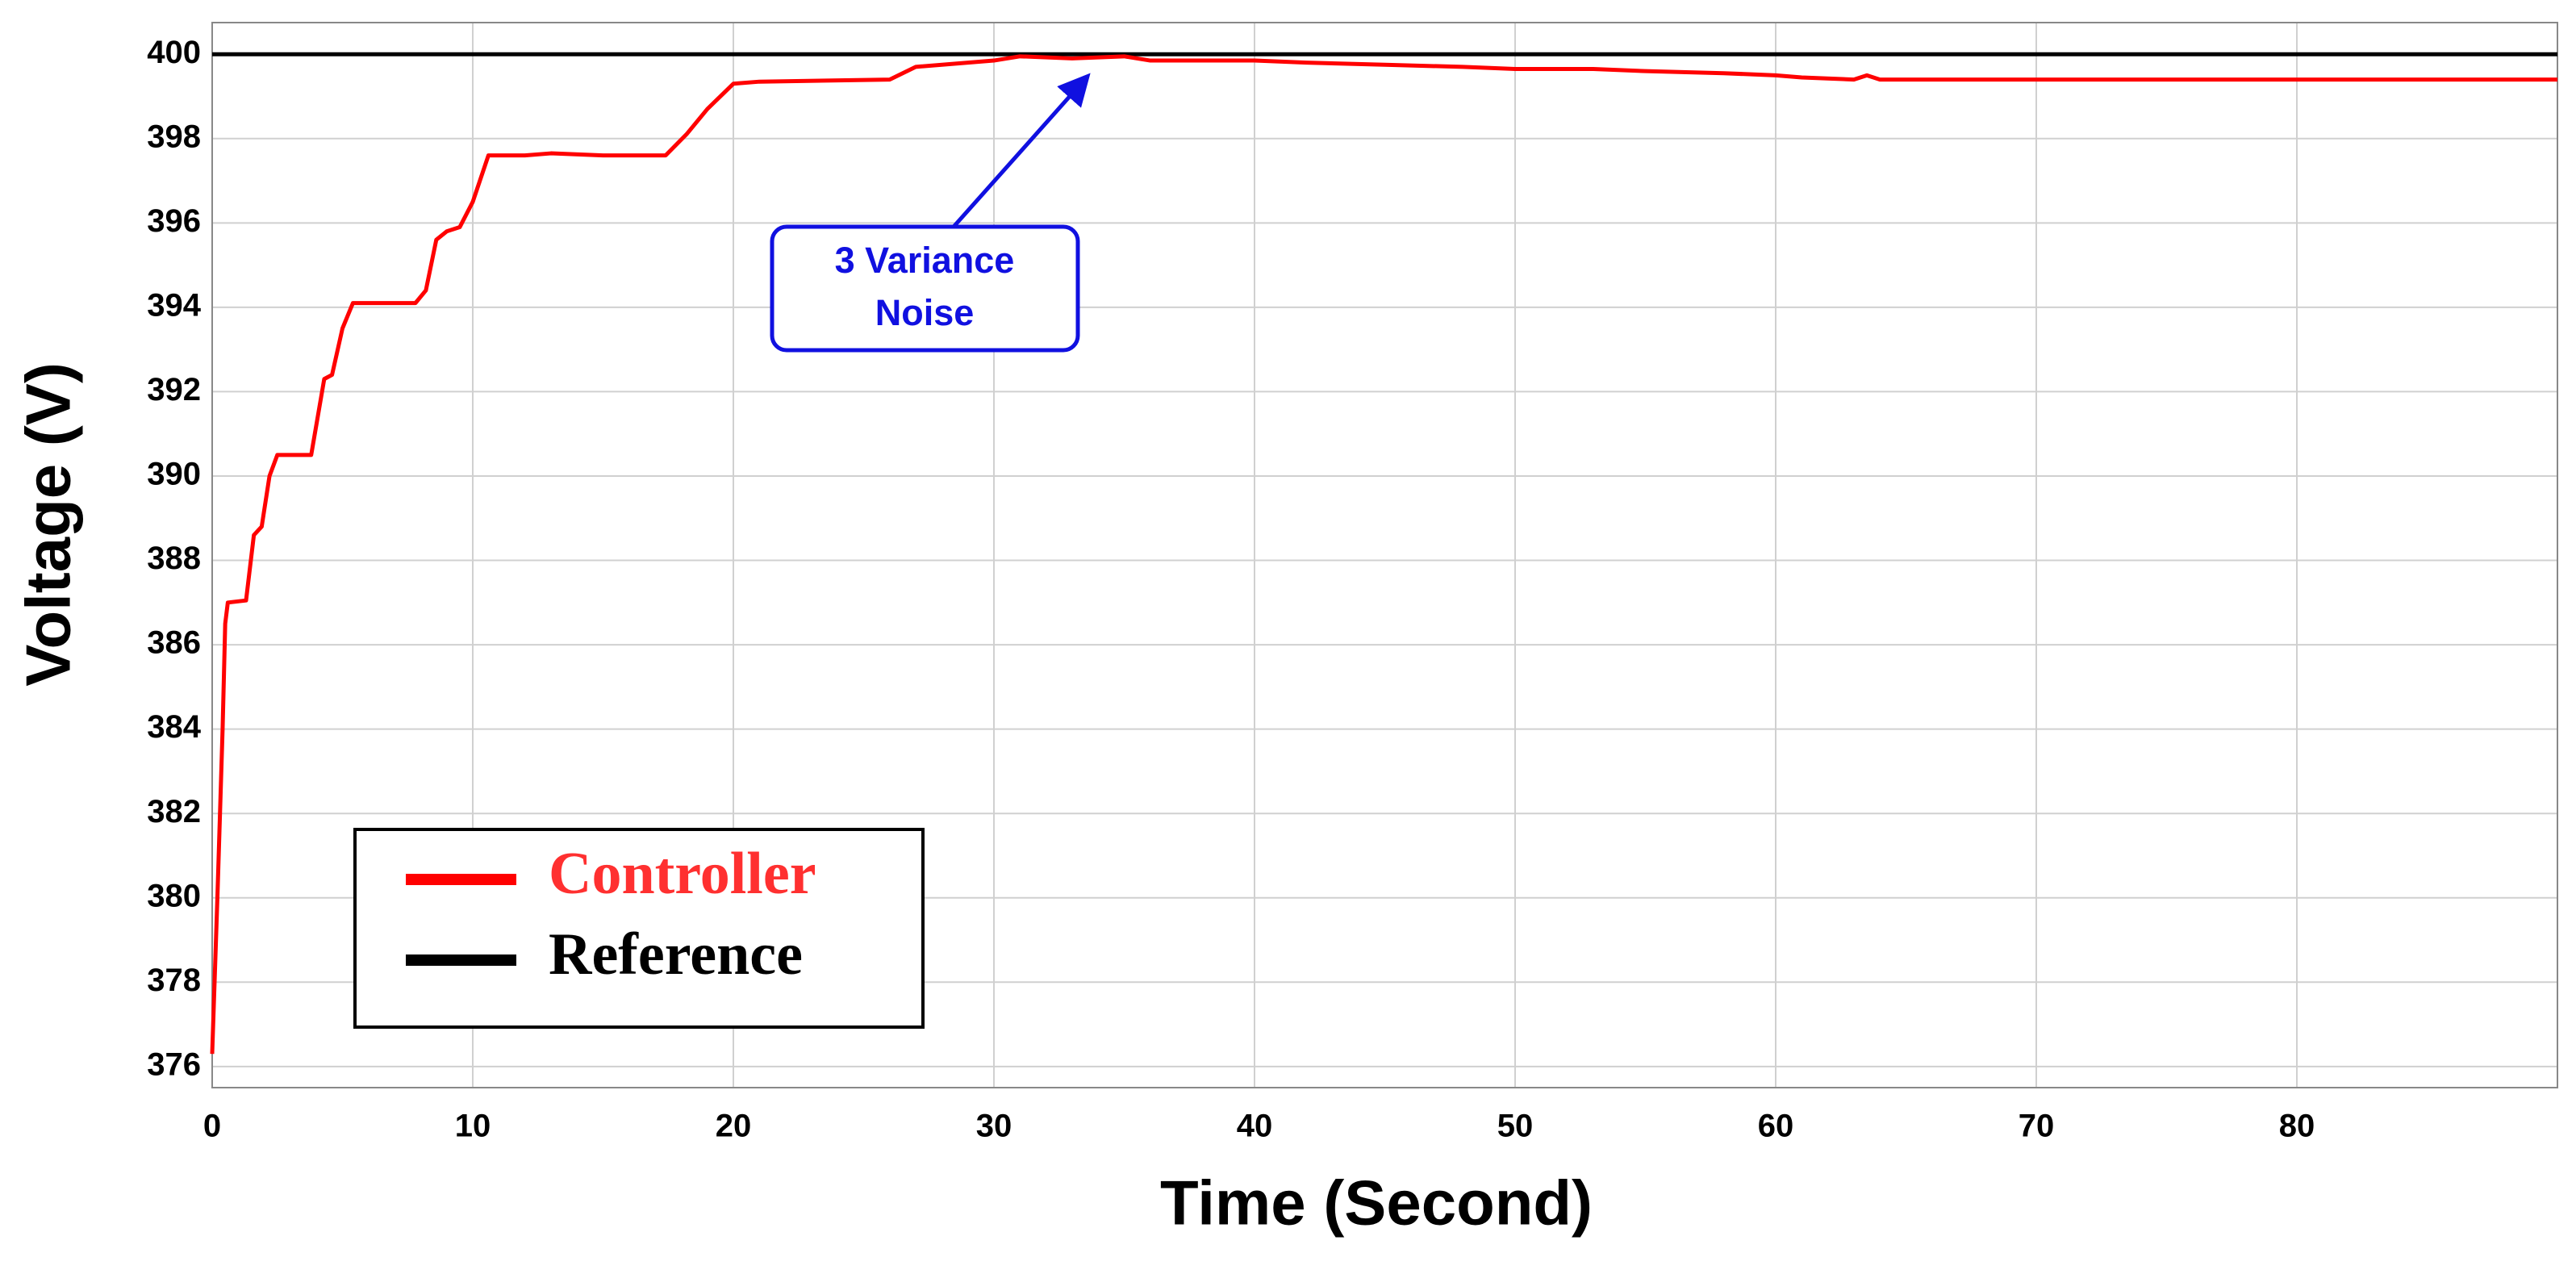  I want to click on y-tick-label: 386, so click(174, 643).